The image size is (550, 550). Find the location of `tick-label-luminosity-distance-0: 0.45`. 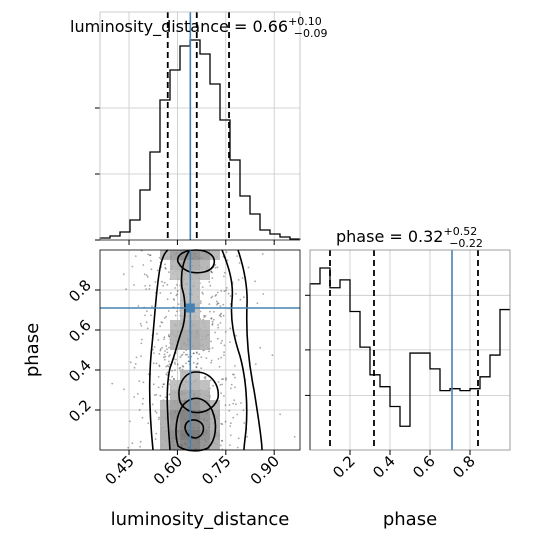

tick-label-luminosity-distance-0: 0.45 is located at coordinates (120, 470).